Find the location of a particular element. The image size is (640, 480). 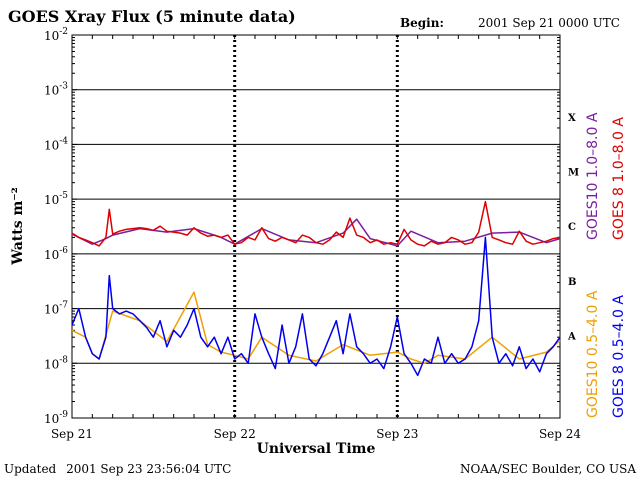

legend-goes10-long: GOES10 1.0–8.0 A is located at coordinates (593, 176).